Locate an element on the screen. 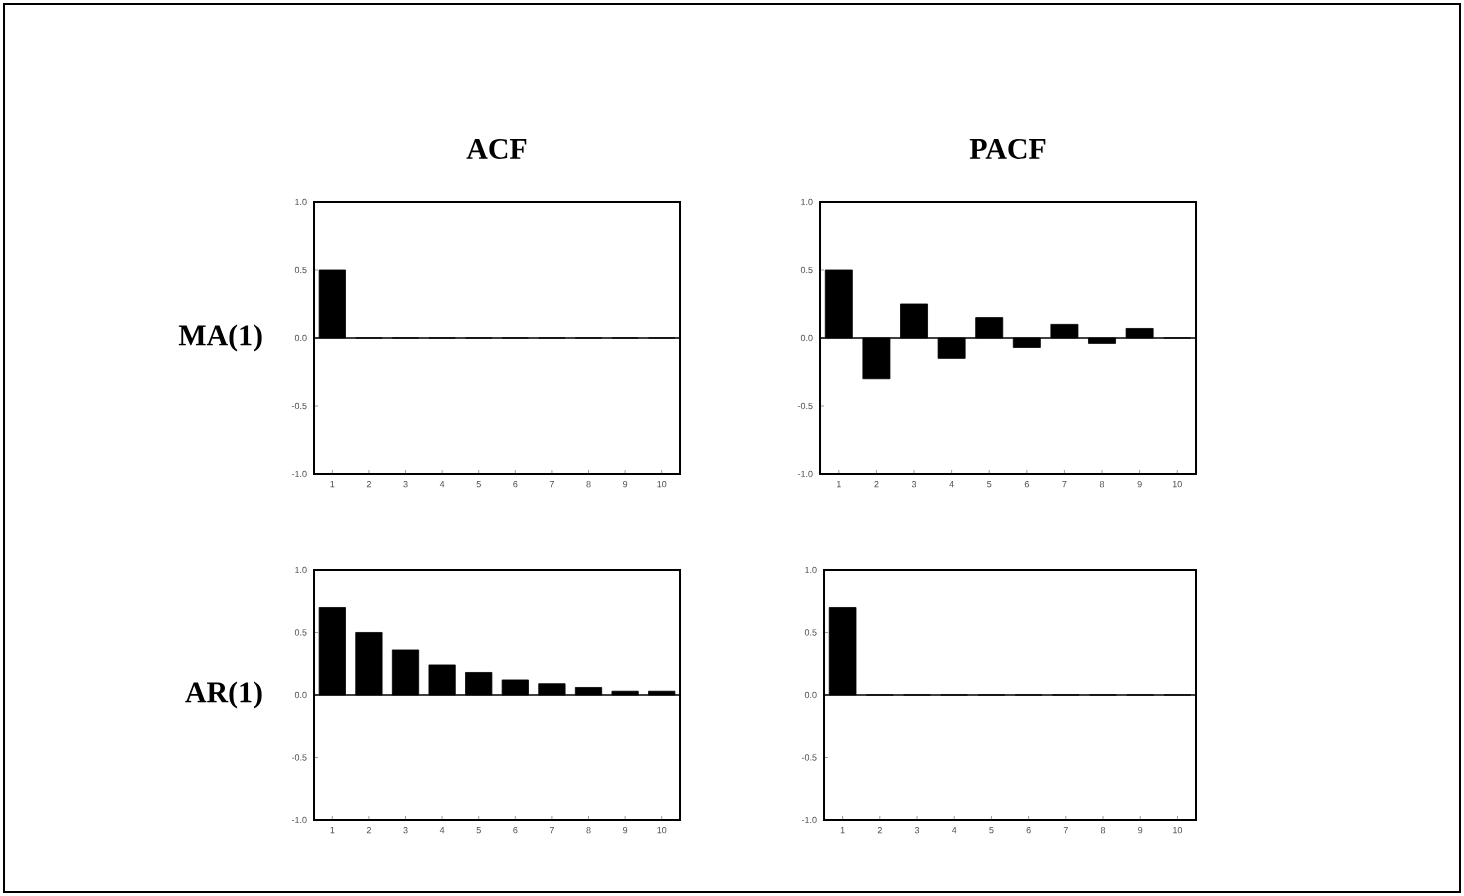 The width and height of the screenshot is (1464, 896). chart-title: PACF is located at coordinates (1007, 148).